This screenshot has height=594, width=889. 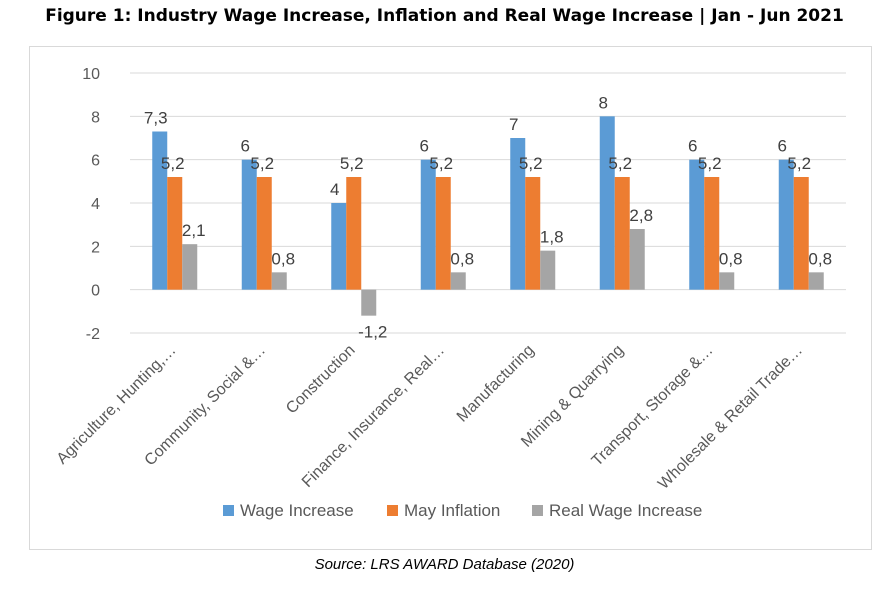 I want to click on x-category-label: Construction, so click(x=321, y=380).